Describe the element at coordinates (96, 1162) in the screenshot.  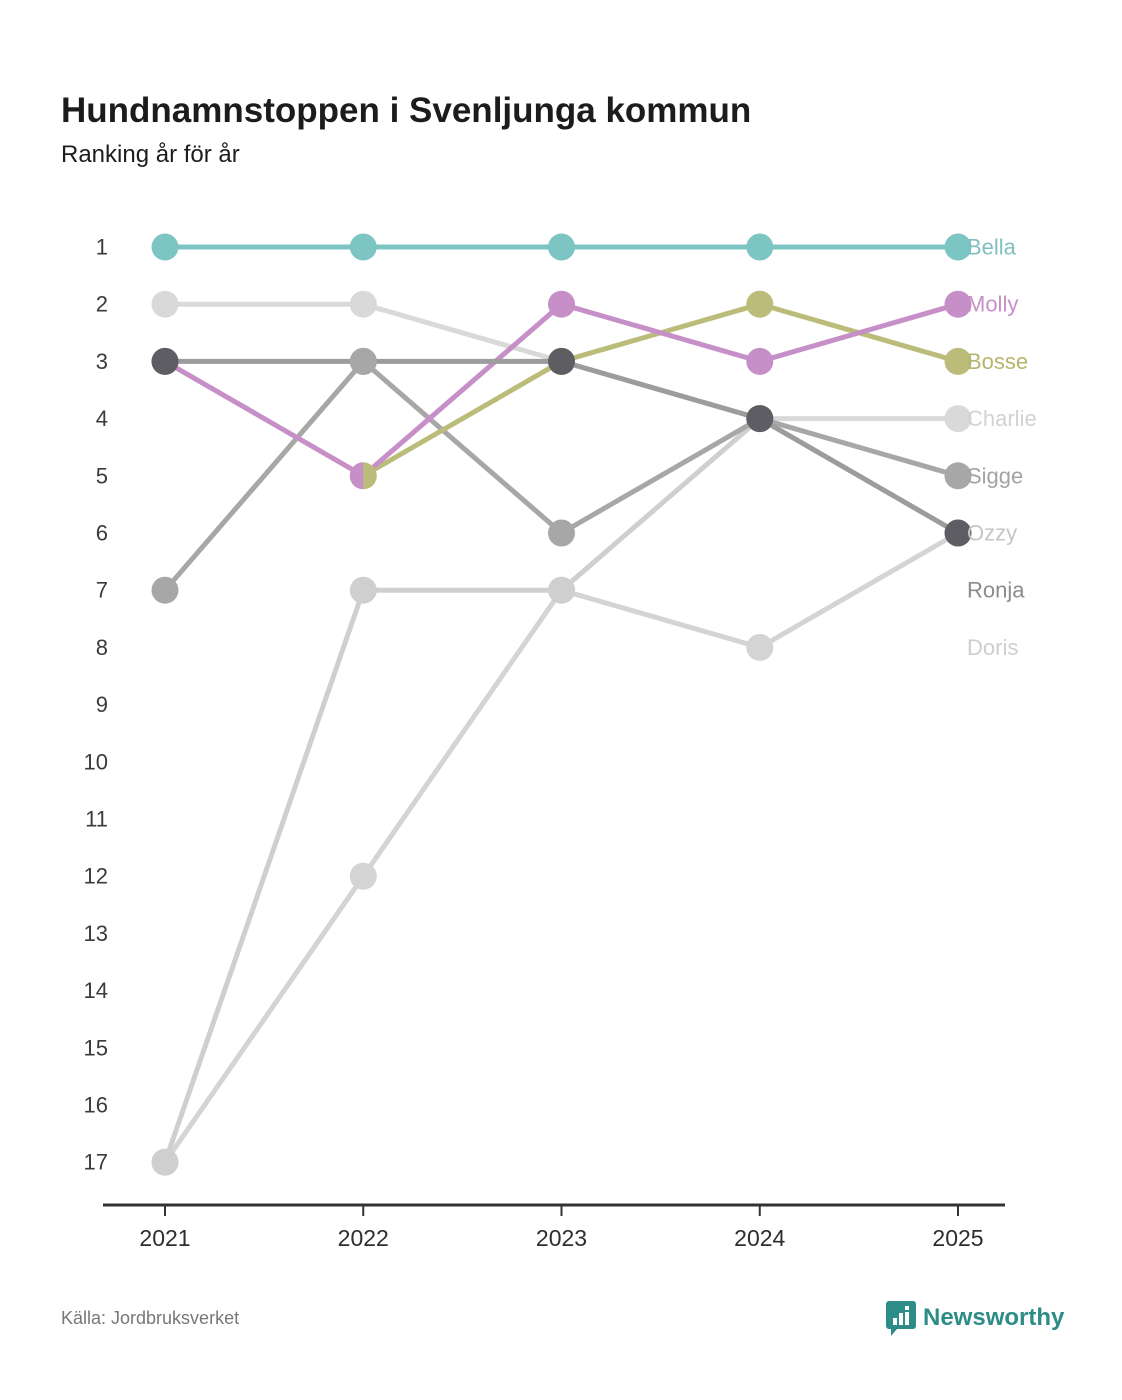
I see `rank-tick-17: 17` at that location.